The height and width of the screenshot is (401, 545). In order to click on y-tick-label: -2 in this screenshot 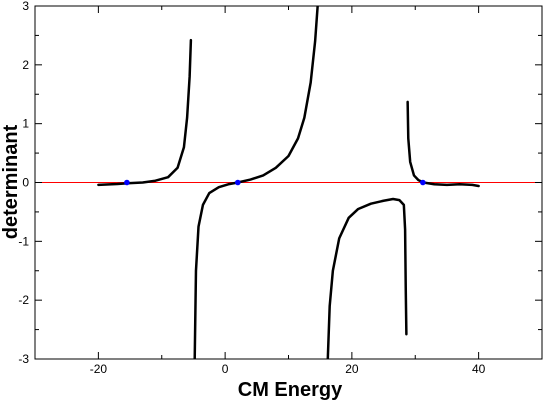, I will do `click(23, 300)`.